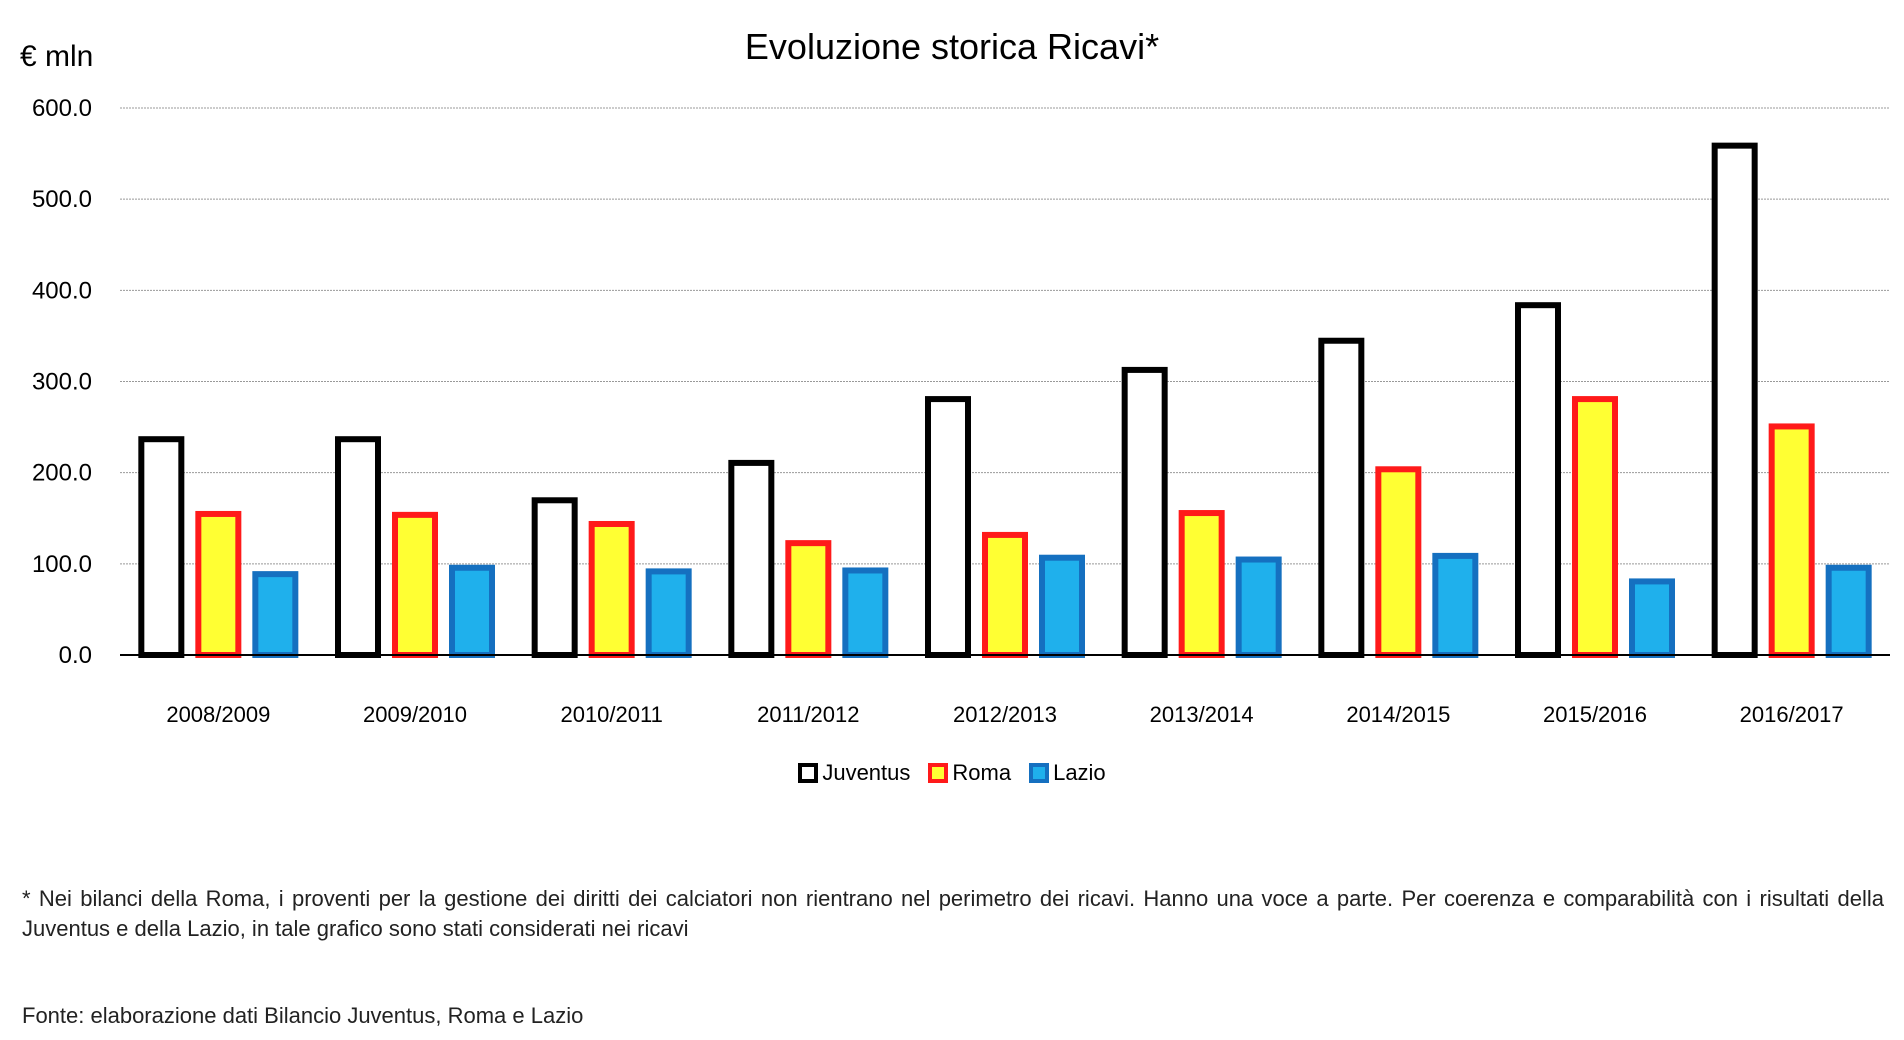 The width and height of the screenshot is (1904, 1040). Describe the element at coordinates (218, 714) in the screenshot. I see `x-tick-label: 2008/2009` at that location.